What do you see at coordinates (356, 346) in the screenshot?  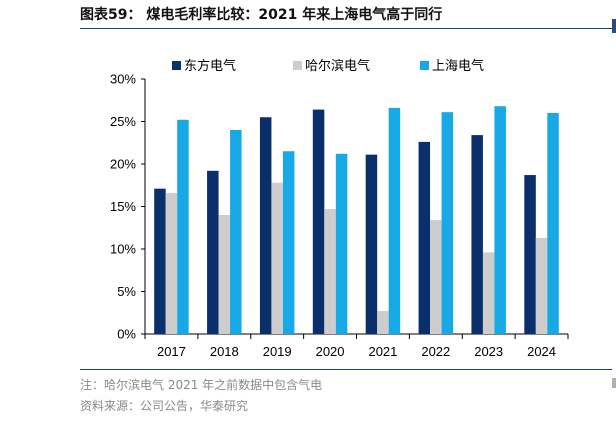 I see `x-axis: 2017 2018 2019 2020 2021 2022 2023 2024` at bounding box center [356, 346].